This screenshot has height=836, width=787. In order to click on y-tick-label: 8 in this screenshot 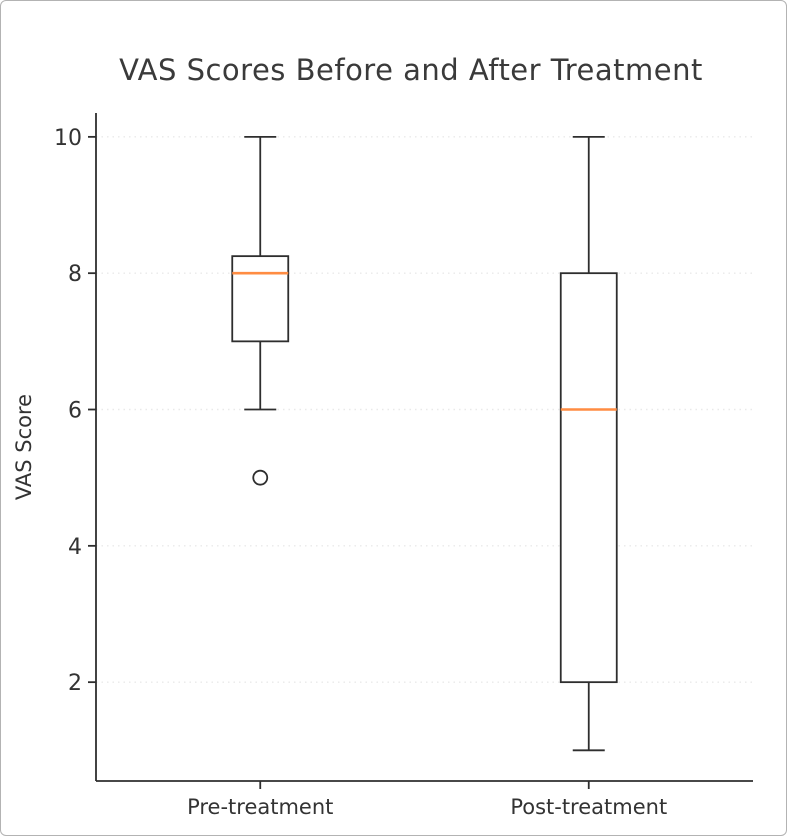, I will do `click(75, 274)`.